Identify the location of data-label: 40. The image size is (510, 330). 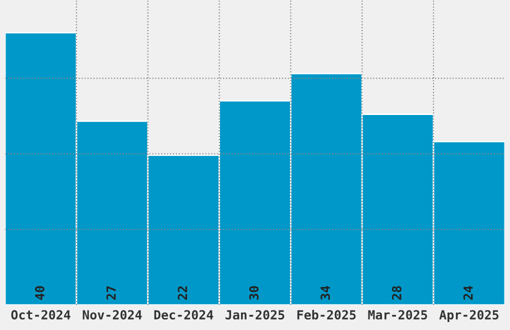
(39, 293).